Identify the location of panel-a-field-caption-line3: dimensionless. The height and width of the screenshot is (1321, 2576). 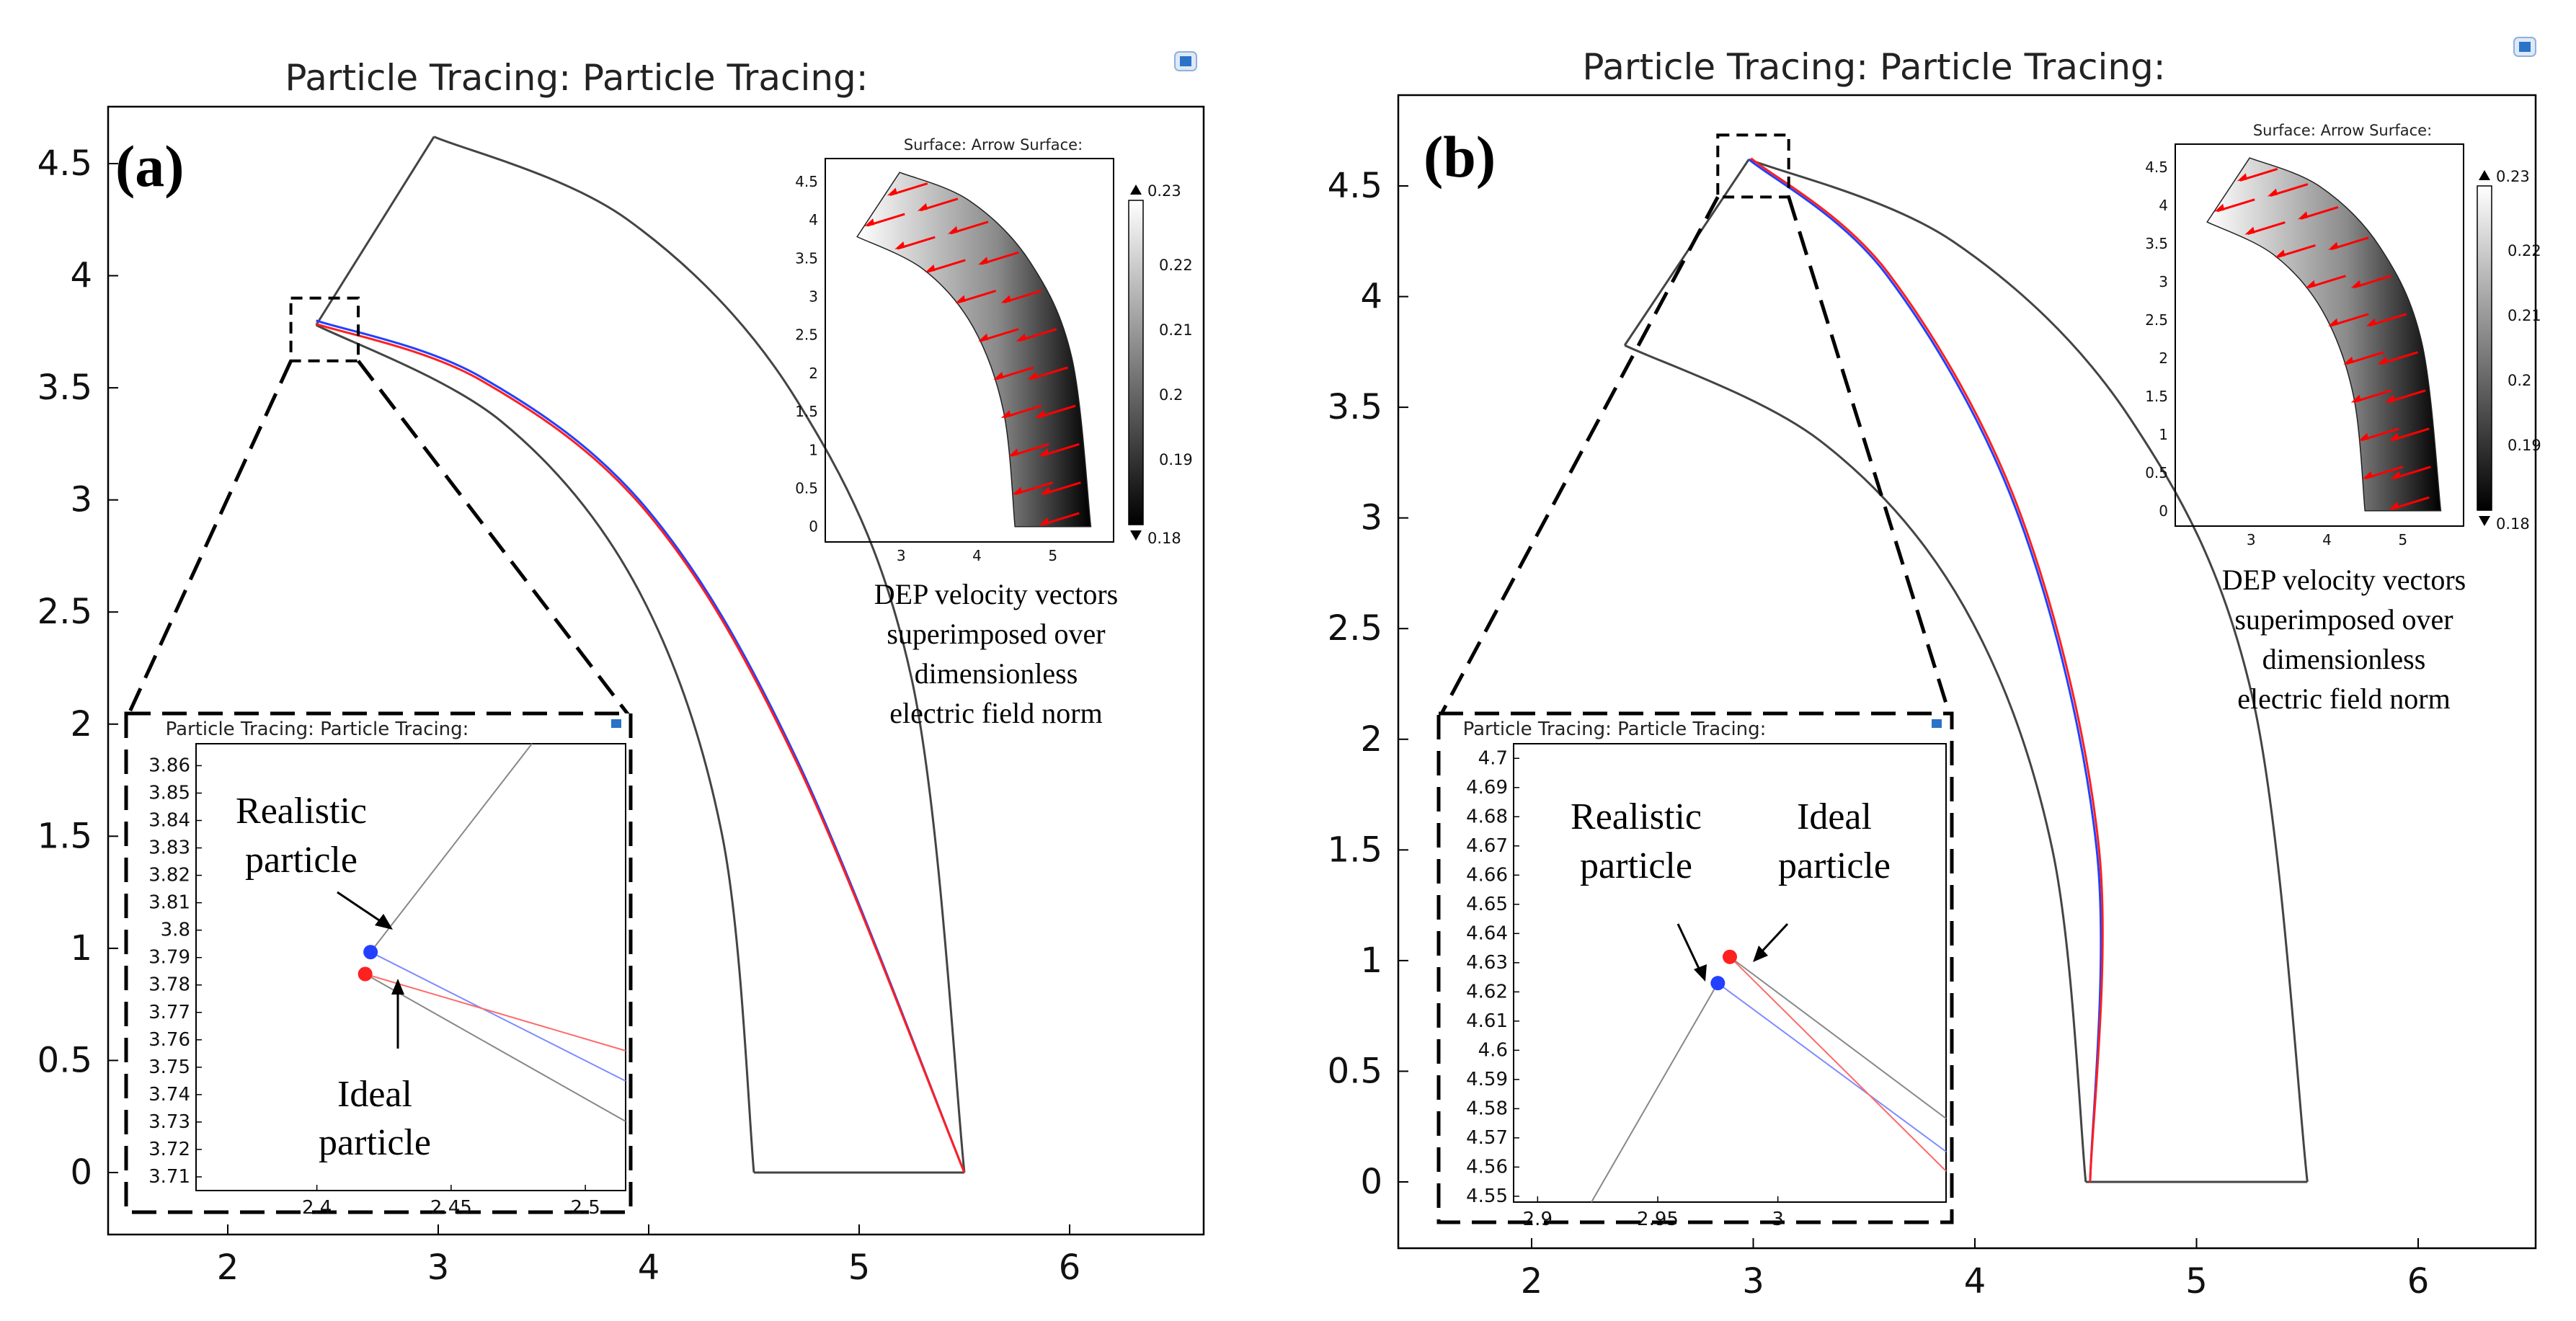
(996, 673).